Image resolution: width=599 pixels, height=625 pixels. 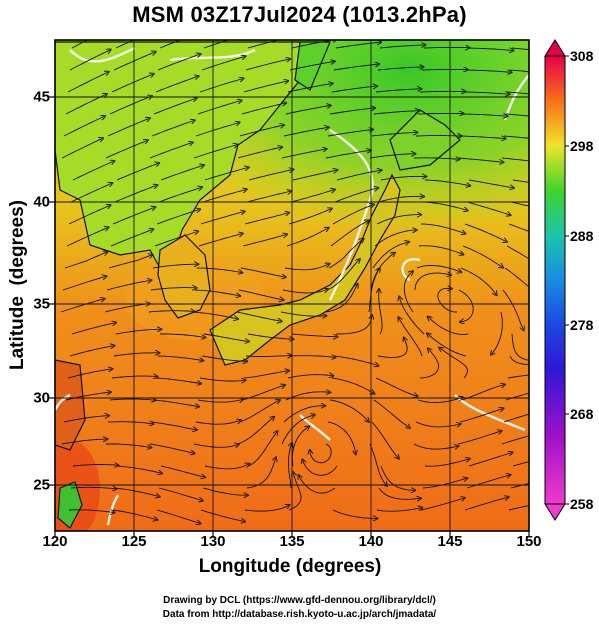 I want to click on x-tick-label: 125, so click(x=134, y=541).